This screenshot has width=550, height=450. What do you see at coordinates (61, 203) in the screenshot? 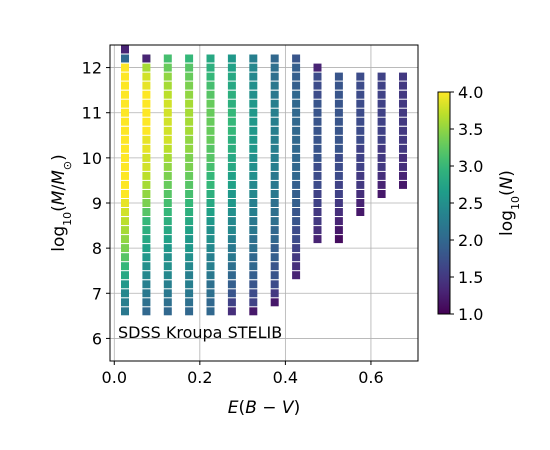
I see `y-axis-title: log10(M/M⊙)` at bounding box center [61, 203].